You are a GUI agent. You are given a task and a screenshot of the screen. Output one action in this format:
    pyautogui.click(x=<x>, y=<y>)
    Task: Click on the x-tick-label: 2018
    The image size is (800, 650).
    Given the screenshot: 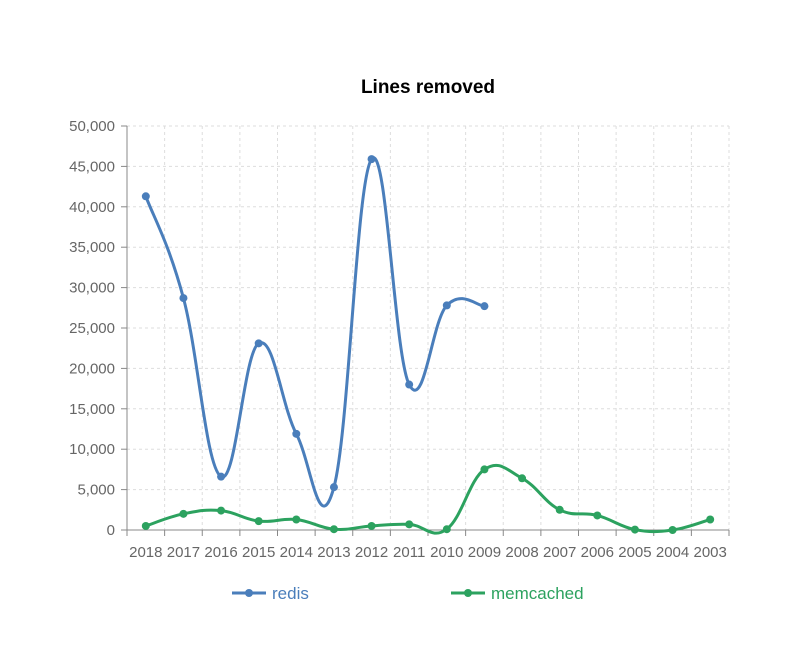 What is the action you would take?
    pyautogui.click(x=145, y=552)
    